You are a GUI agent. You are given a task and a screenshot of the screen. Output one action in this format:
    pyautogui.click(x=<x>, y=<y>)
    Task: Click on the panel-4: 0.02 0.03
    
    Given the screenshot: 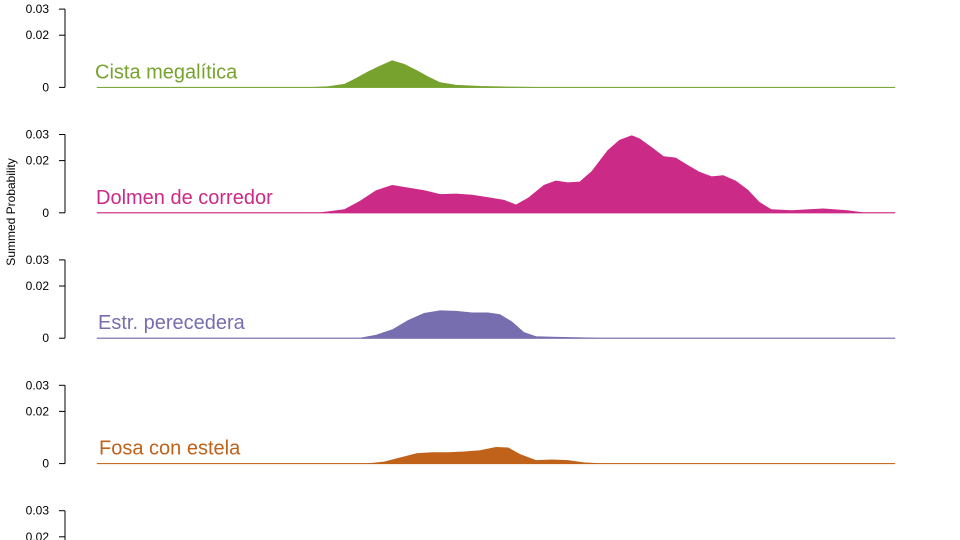 What is the action you would take?
    pyautogui.click(x=46, y=522)
    